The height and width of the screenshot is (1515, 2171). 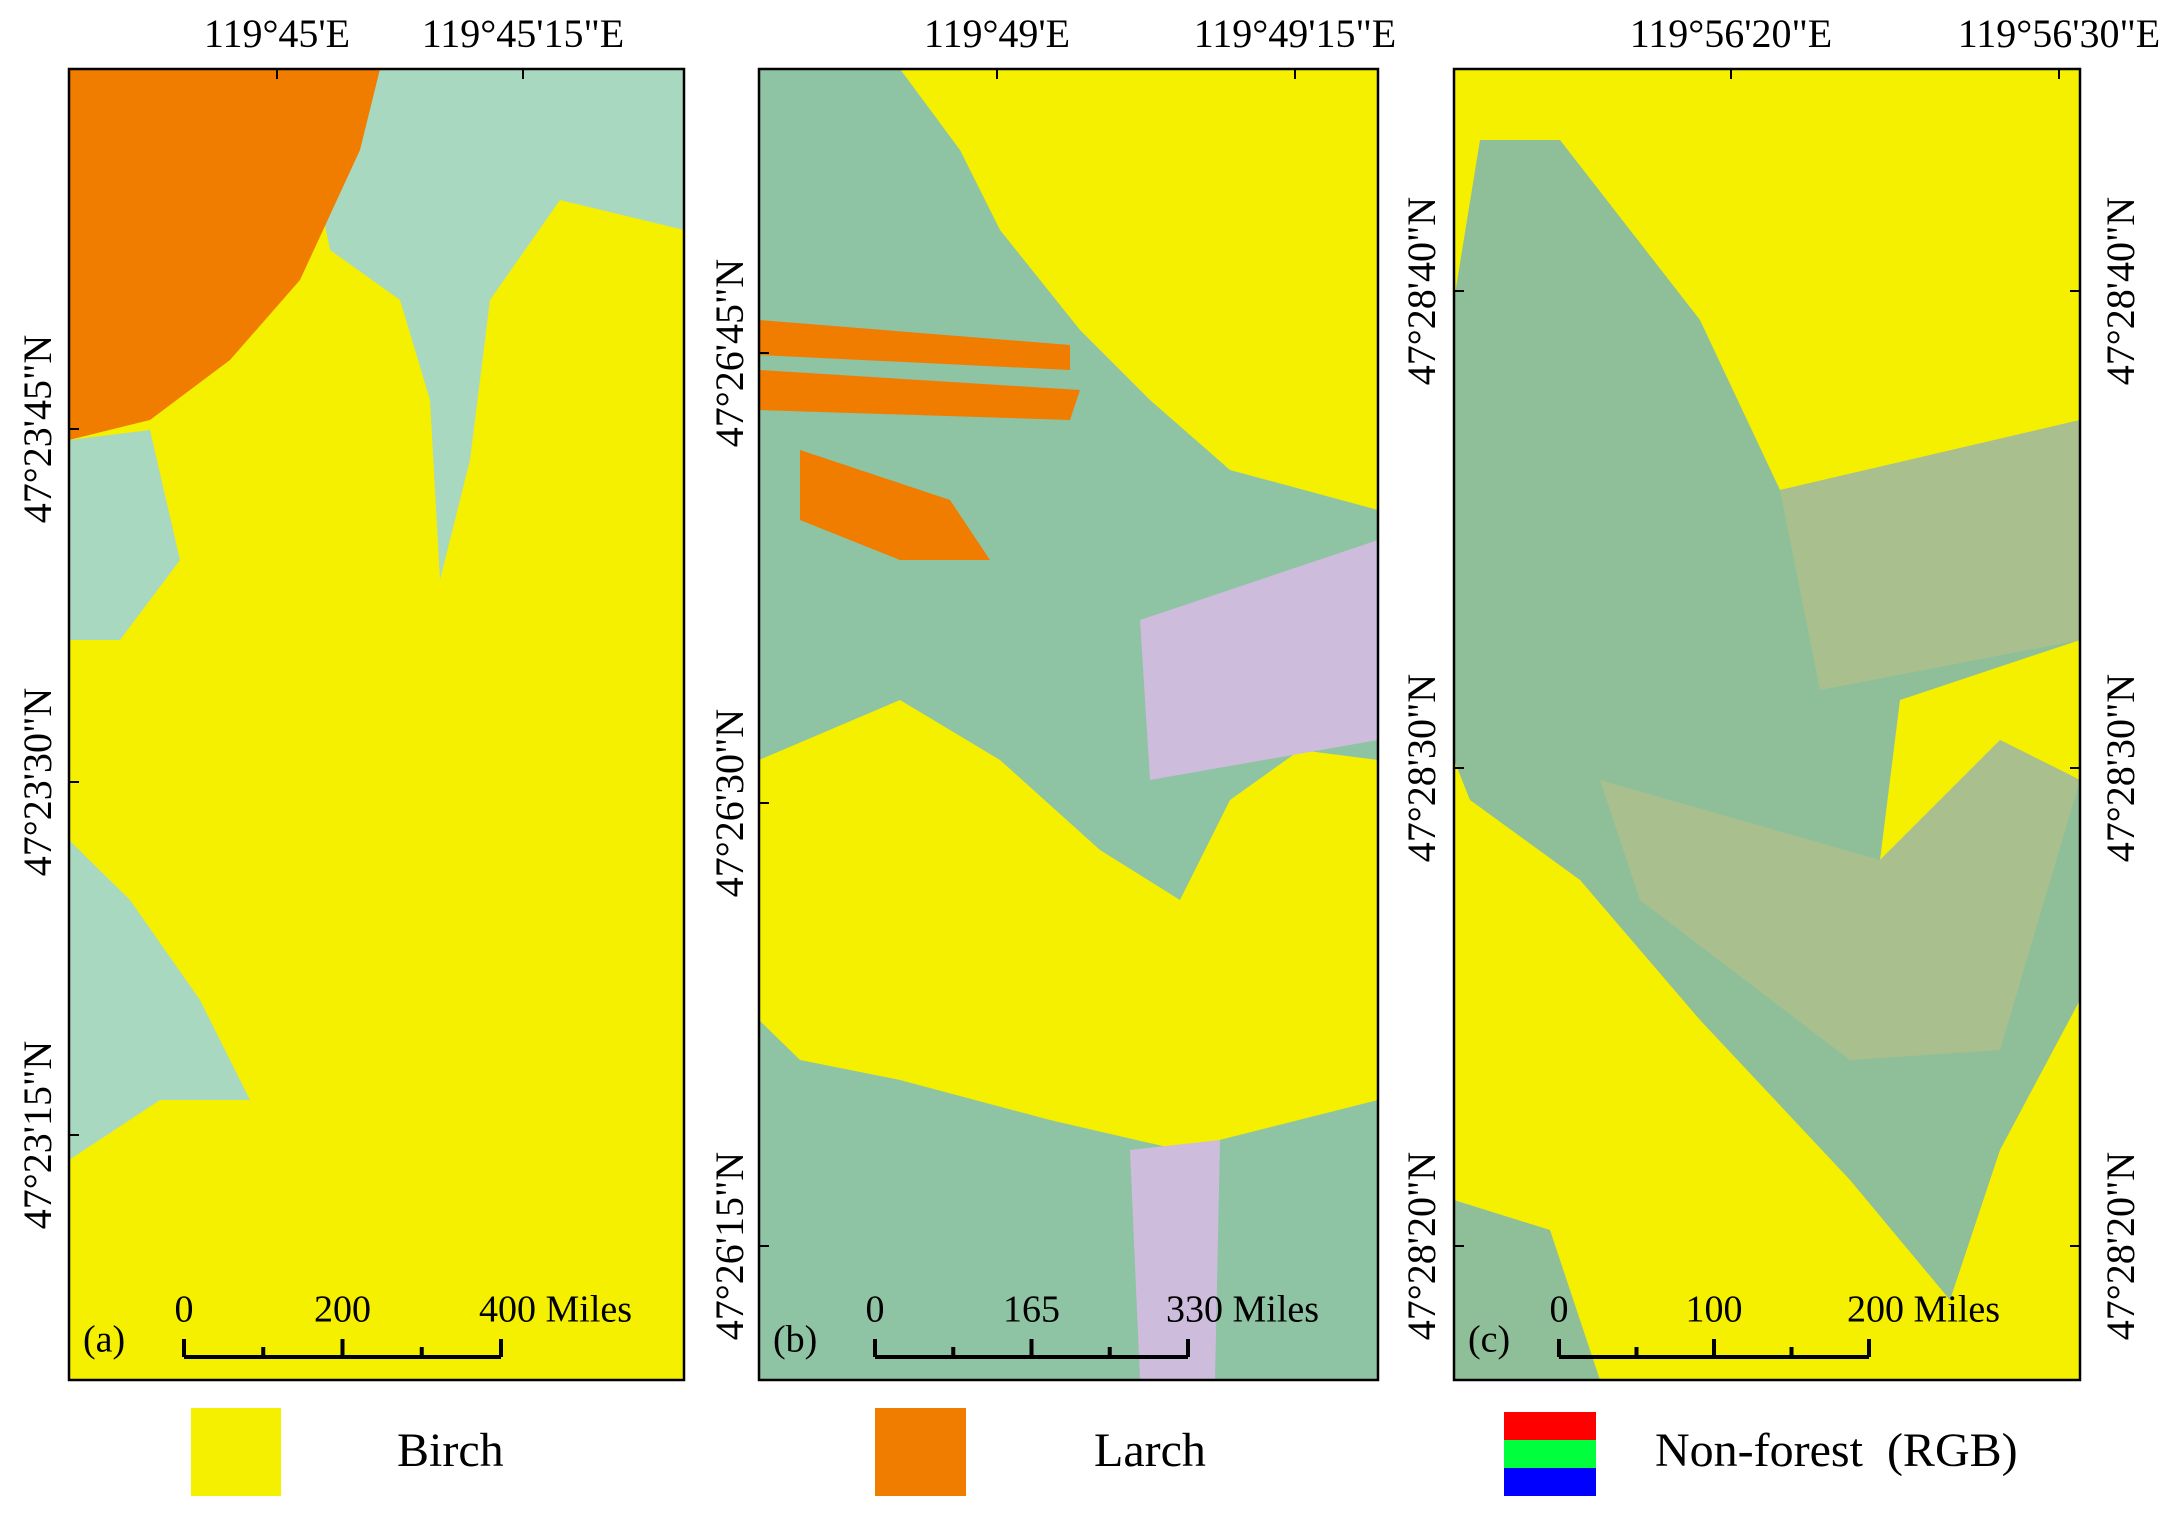 What do you see at coordinates (37, 782) in the screenshot?
I see `left-tick-label: 47°23'30"N` at bounding box center [37, 782].